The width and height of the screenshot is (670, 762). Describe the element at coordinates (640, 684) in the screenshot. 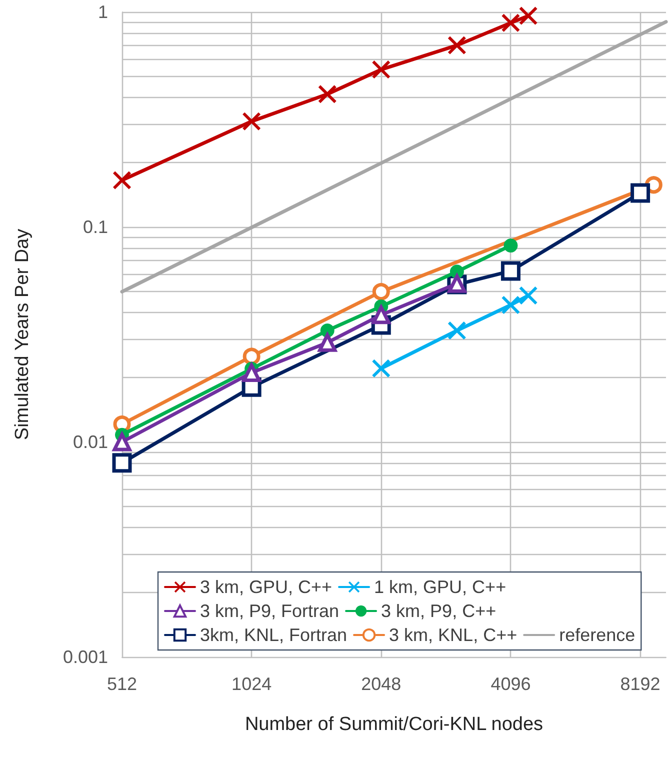

I see `x-tick-label: 8192` at that location.